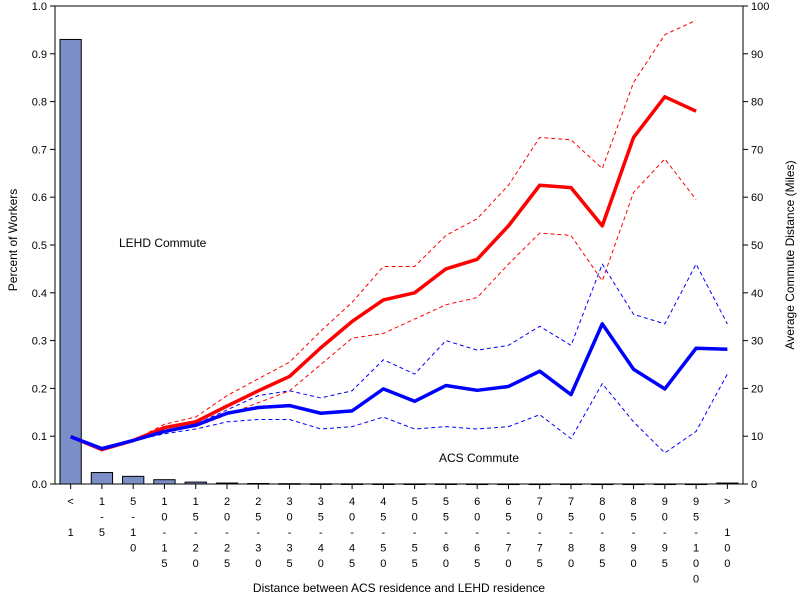 The height and width of the screenshot is (600, 800). Describe the element at coordinates (757, 55) in the screenshot. I see `right-tick-label: 90` at that location.